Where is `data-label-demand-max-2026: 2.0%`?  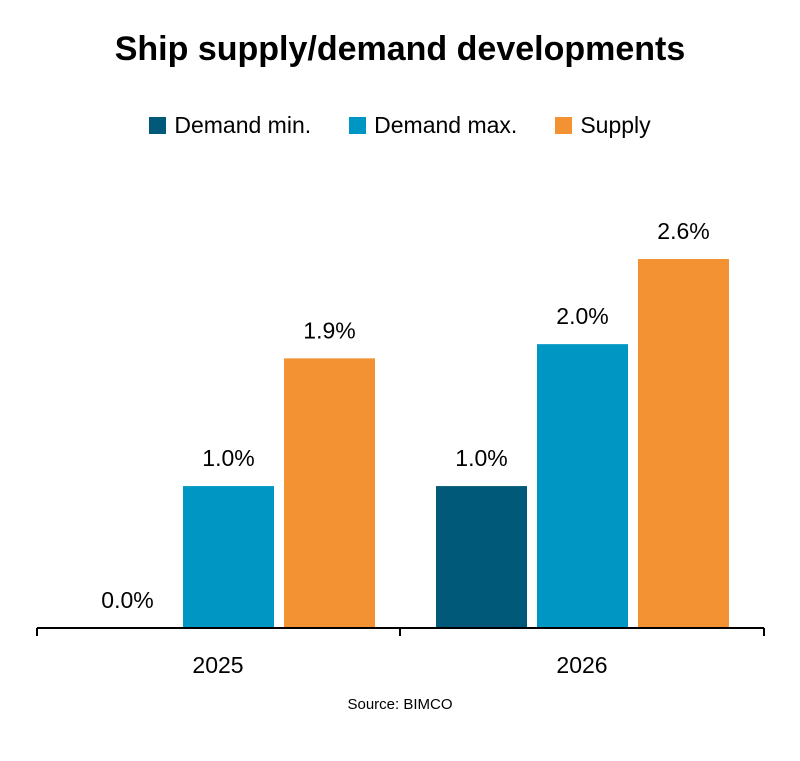 data-label-demand-max-2026: 2.0% is located at coordinates (582, 316).